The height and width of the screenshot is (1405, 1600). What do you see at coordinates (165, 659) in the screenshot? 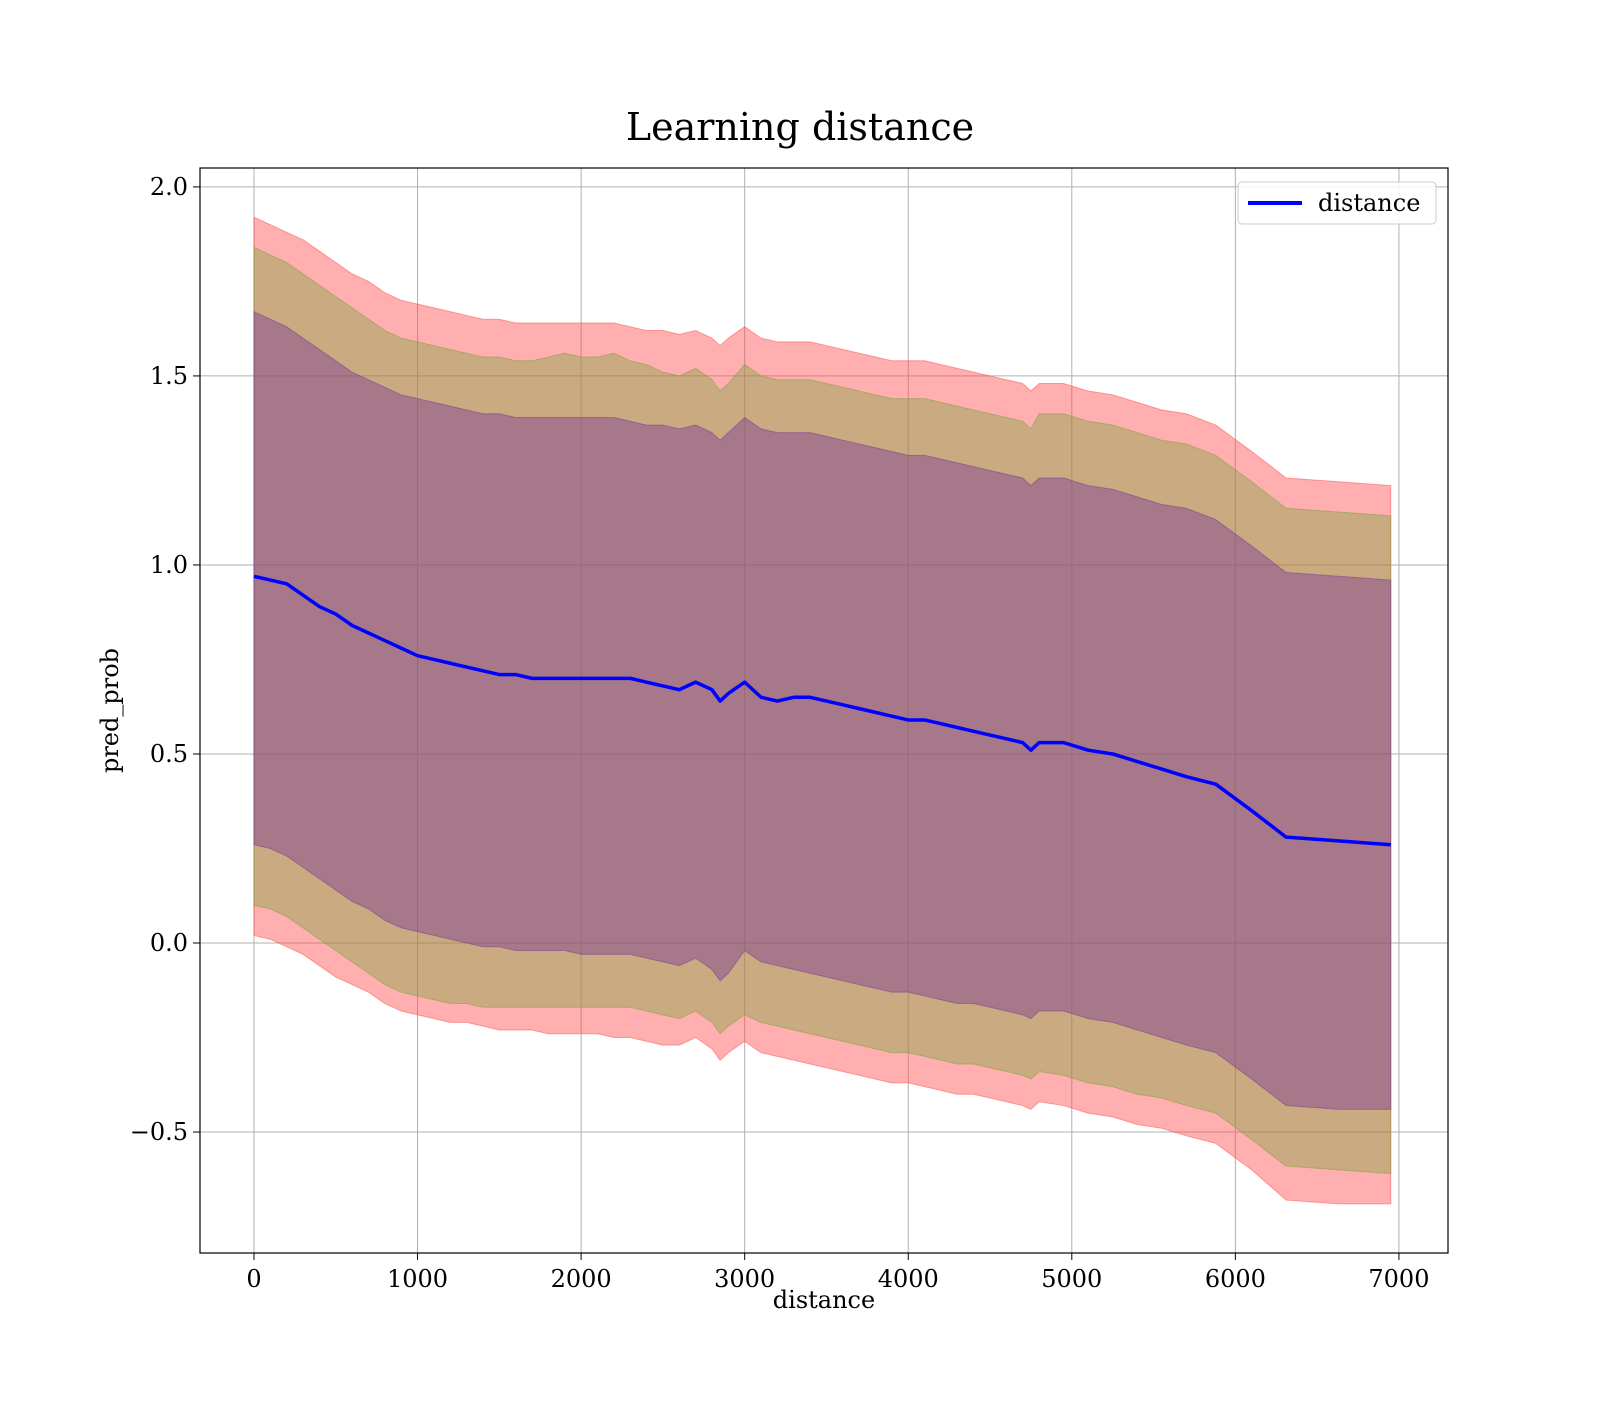
I see `y-axis-ticks: −0.5 0.0 0.5 1.0 1.5 2.0` at bounding box center [165, 659].